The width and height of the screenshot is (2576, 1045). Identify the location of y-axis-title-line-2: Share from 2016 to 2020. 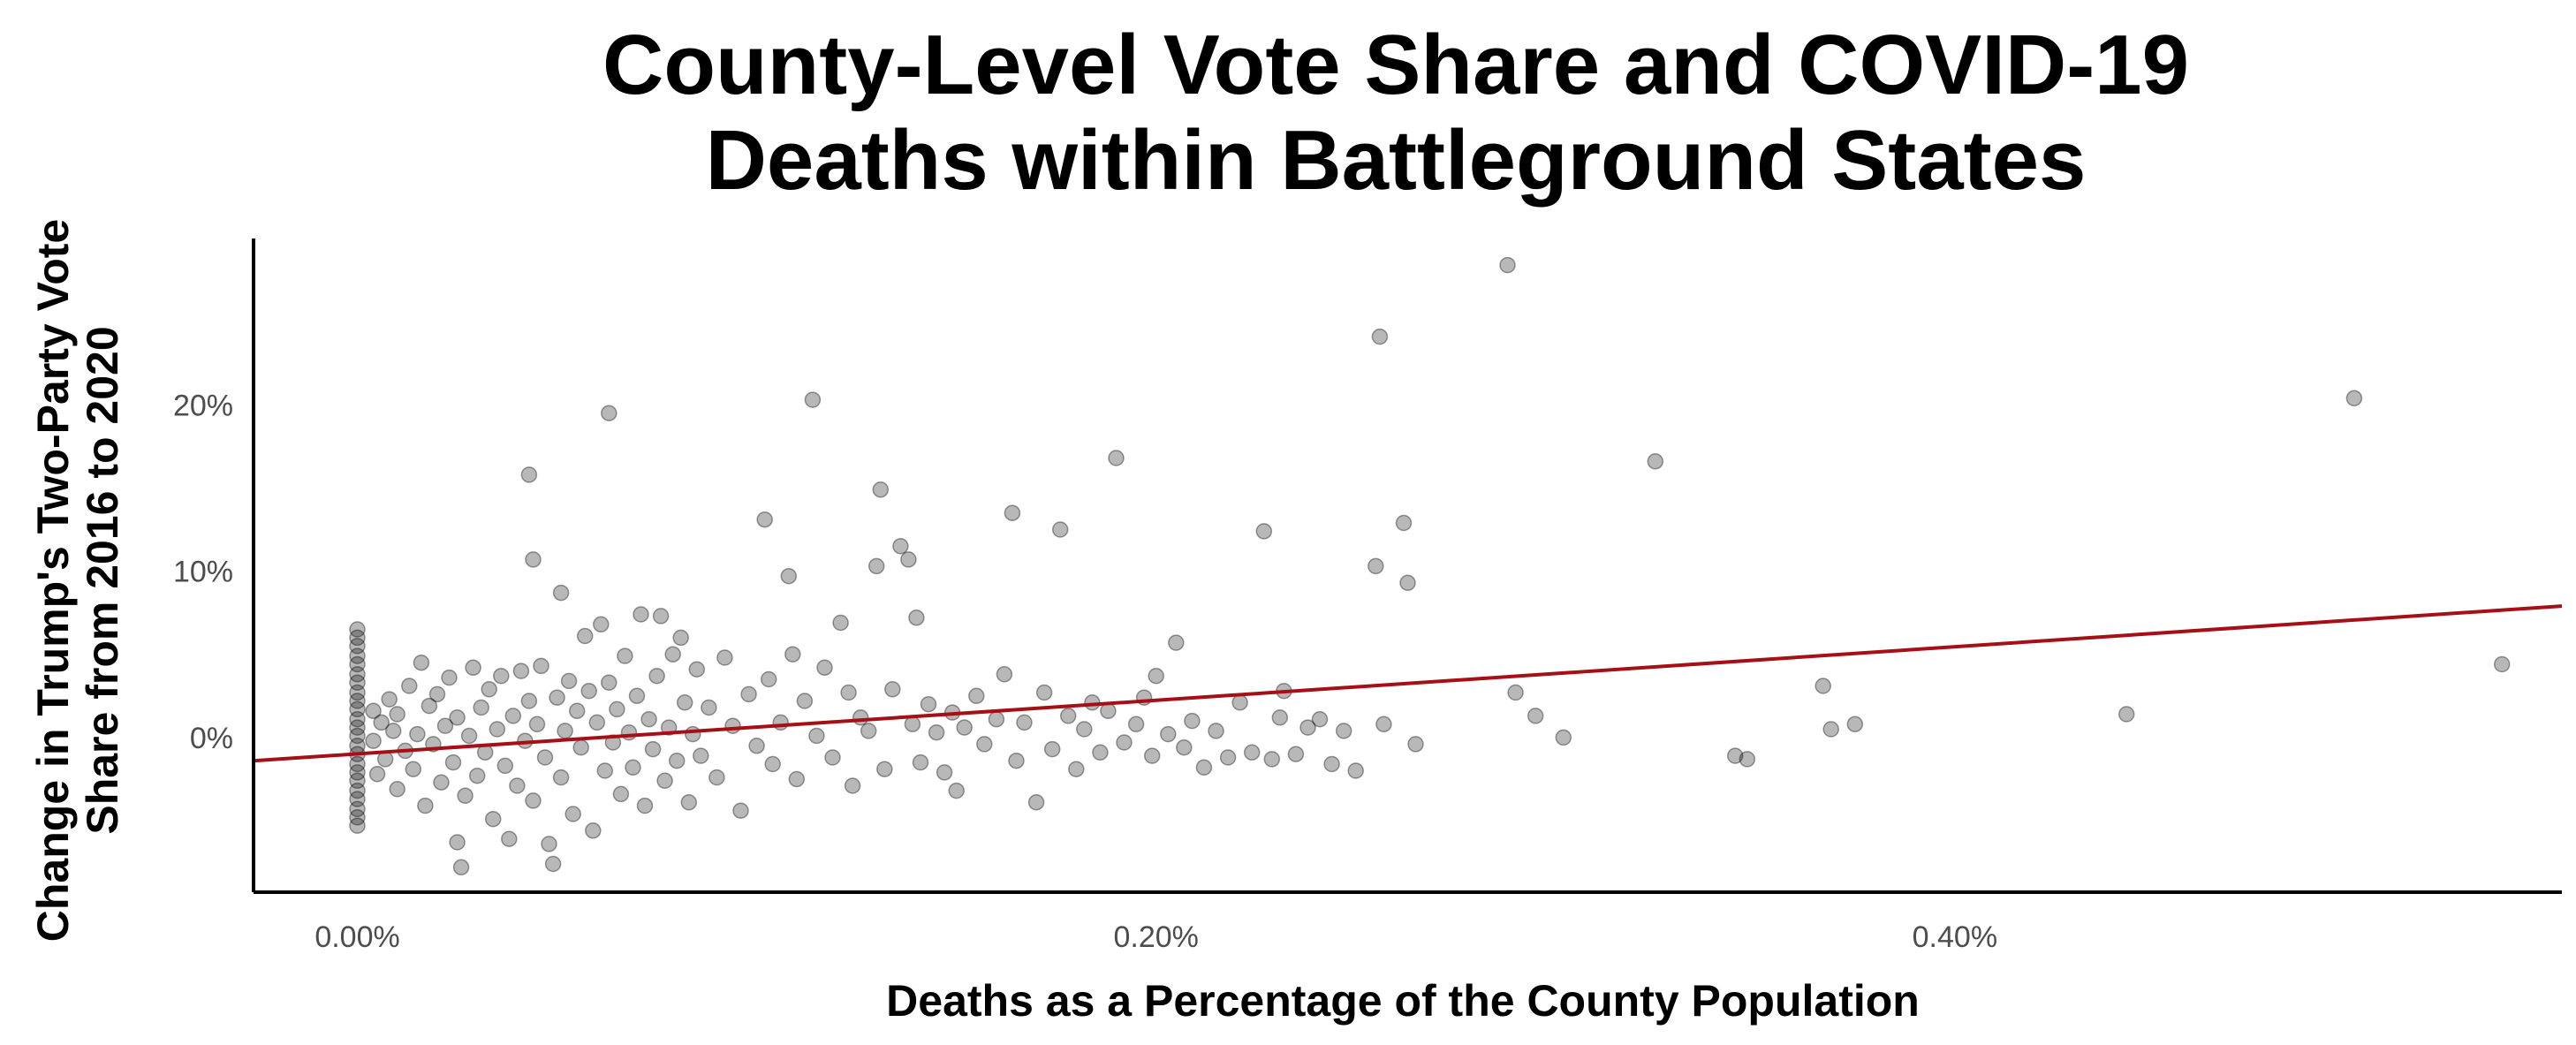
(103, 580).